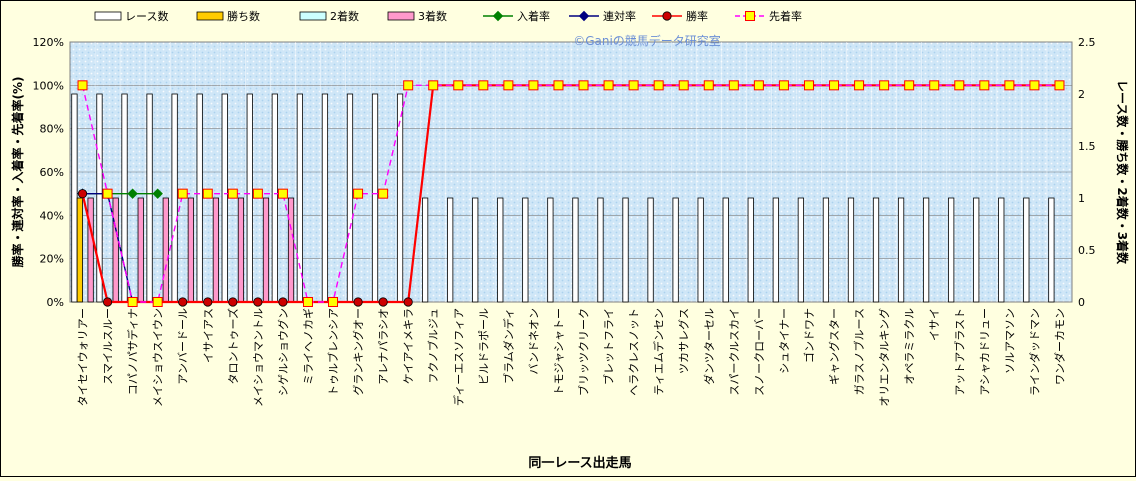 This screenshot has height=481, width=1136. I want to click on x-tick-label: フクノブルジュ, so click(433, 346).